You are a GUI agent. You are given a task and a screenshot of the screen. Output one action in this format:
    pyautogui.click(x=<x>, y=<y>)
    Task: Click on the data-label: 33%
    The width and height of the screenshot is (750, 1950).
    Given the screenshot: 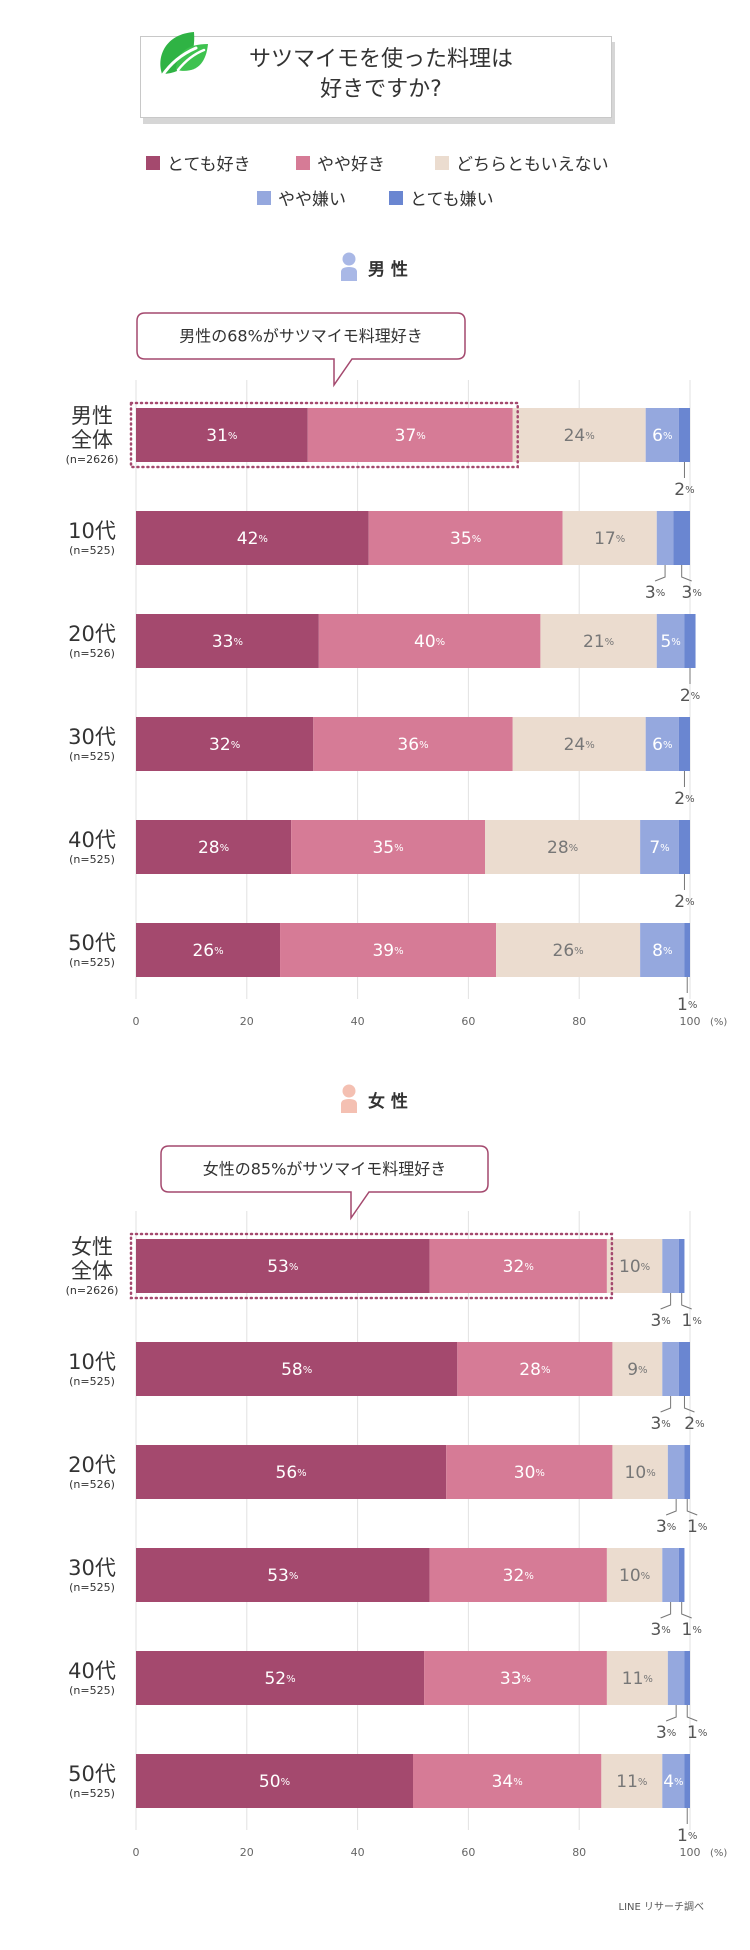 What is the action you would take?
    pyautogui.click(x=227, y=642)
    